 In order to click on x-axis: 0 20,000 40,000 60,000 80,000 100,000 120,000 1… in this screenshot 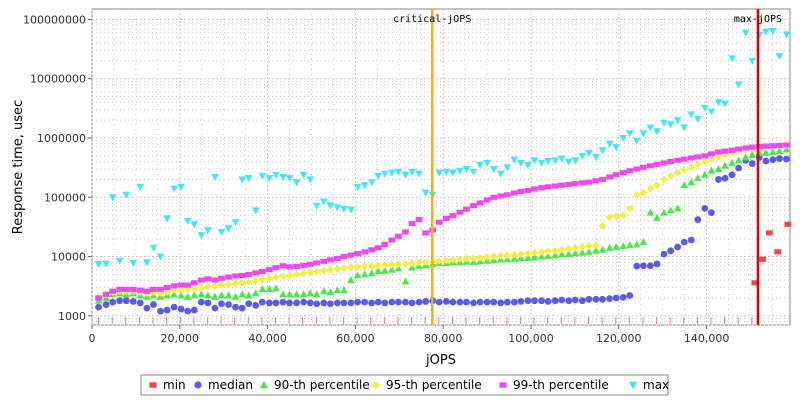, I will do `click(409, 335)`.